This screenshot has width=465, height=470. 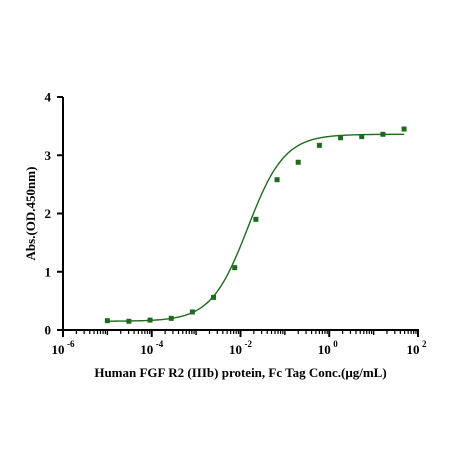 What do you see at coordinates (424, 344) in the screenshot?
I see `x-tick-exponent: 2` at bounding box center [424, 344].